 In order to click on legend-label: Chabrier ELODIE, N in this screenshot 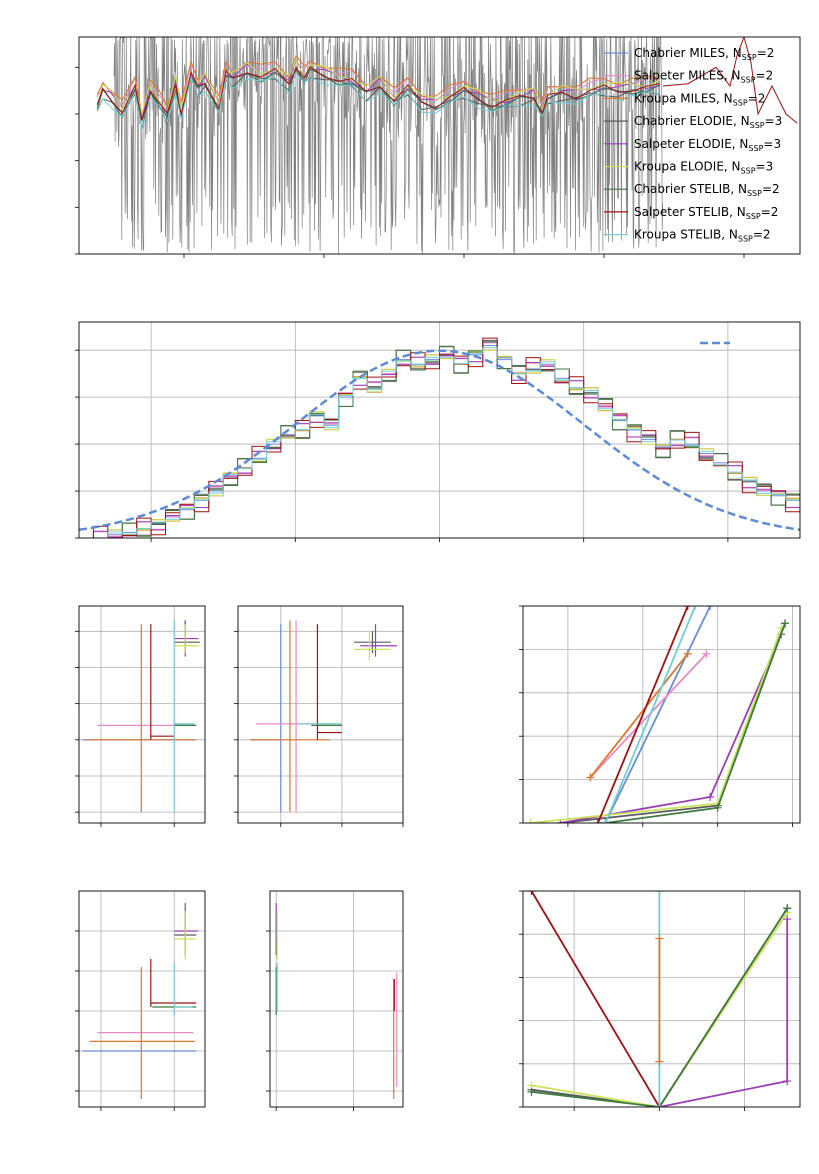, I will do `click(692, 121)`.